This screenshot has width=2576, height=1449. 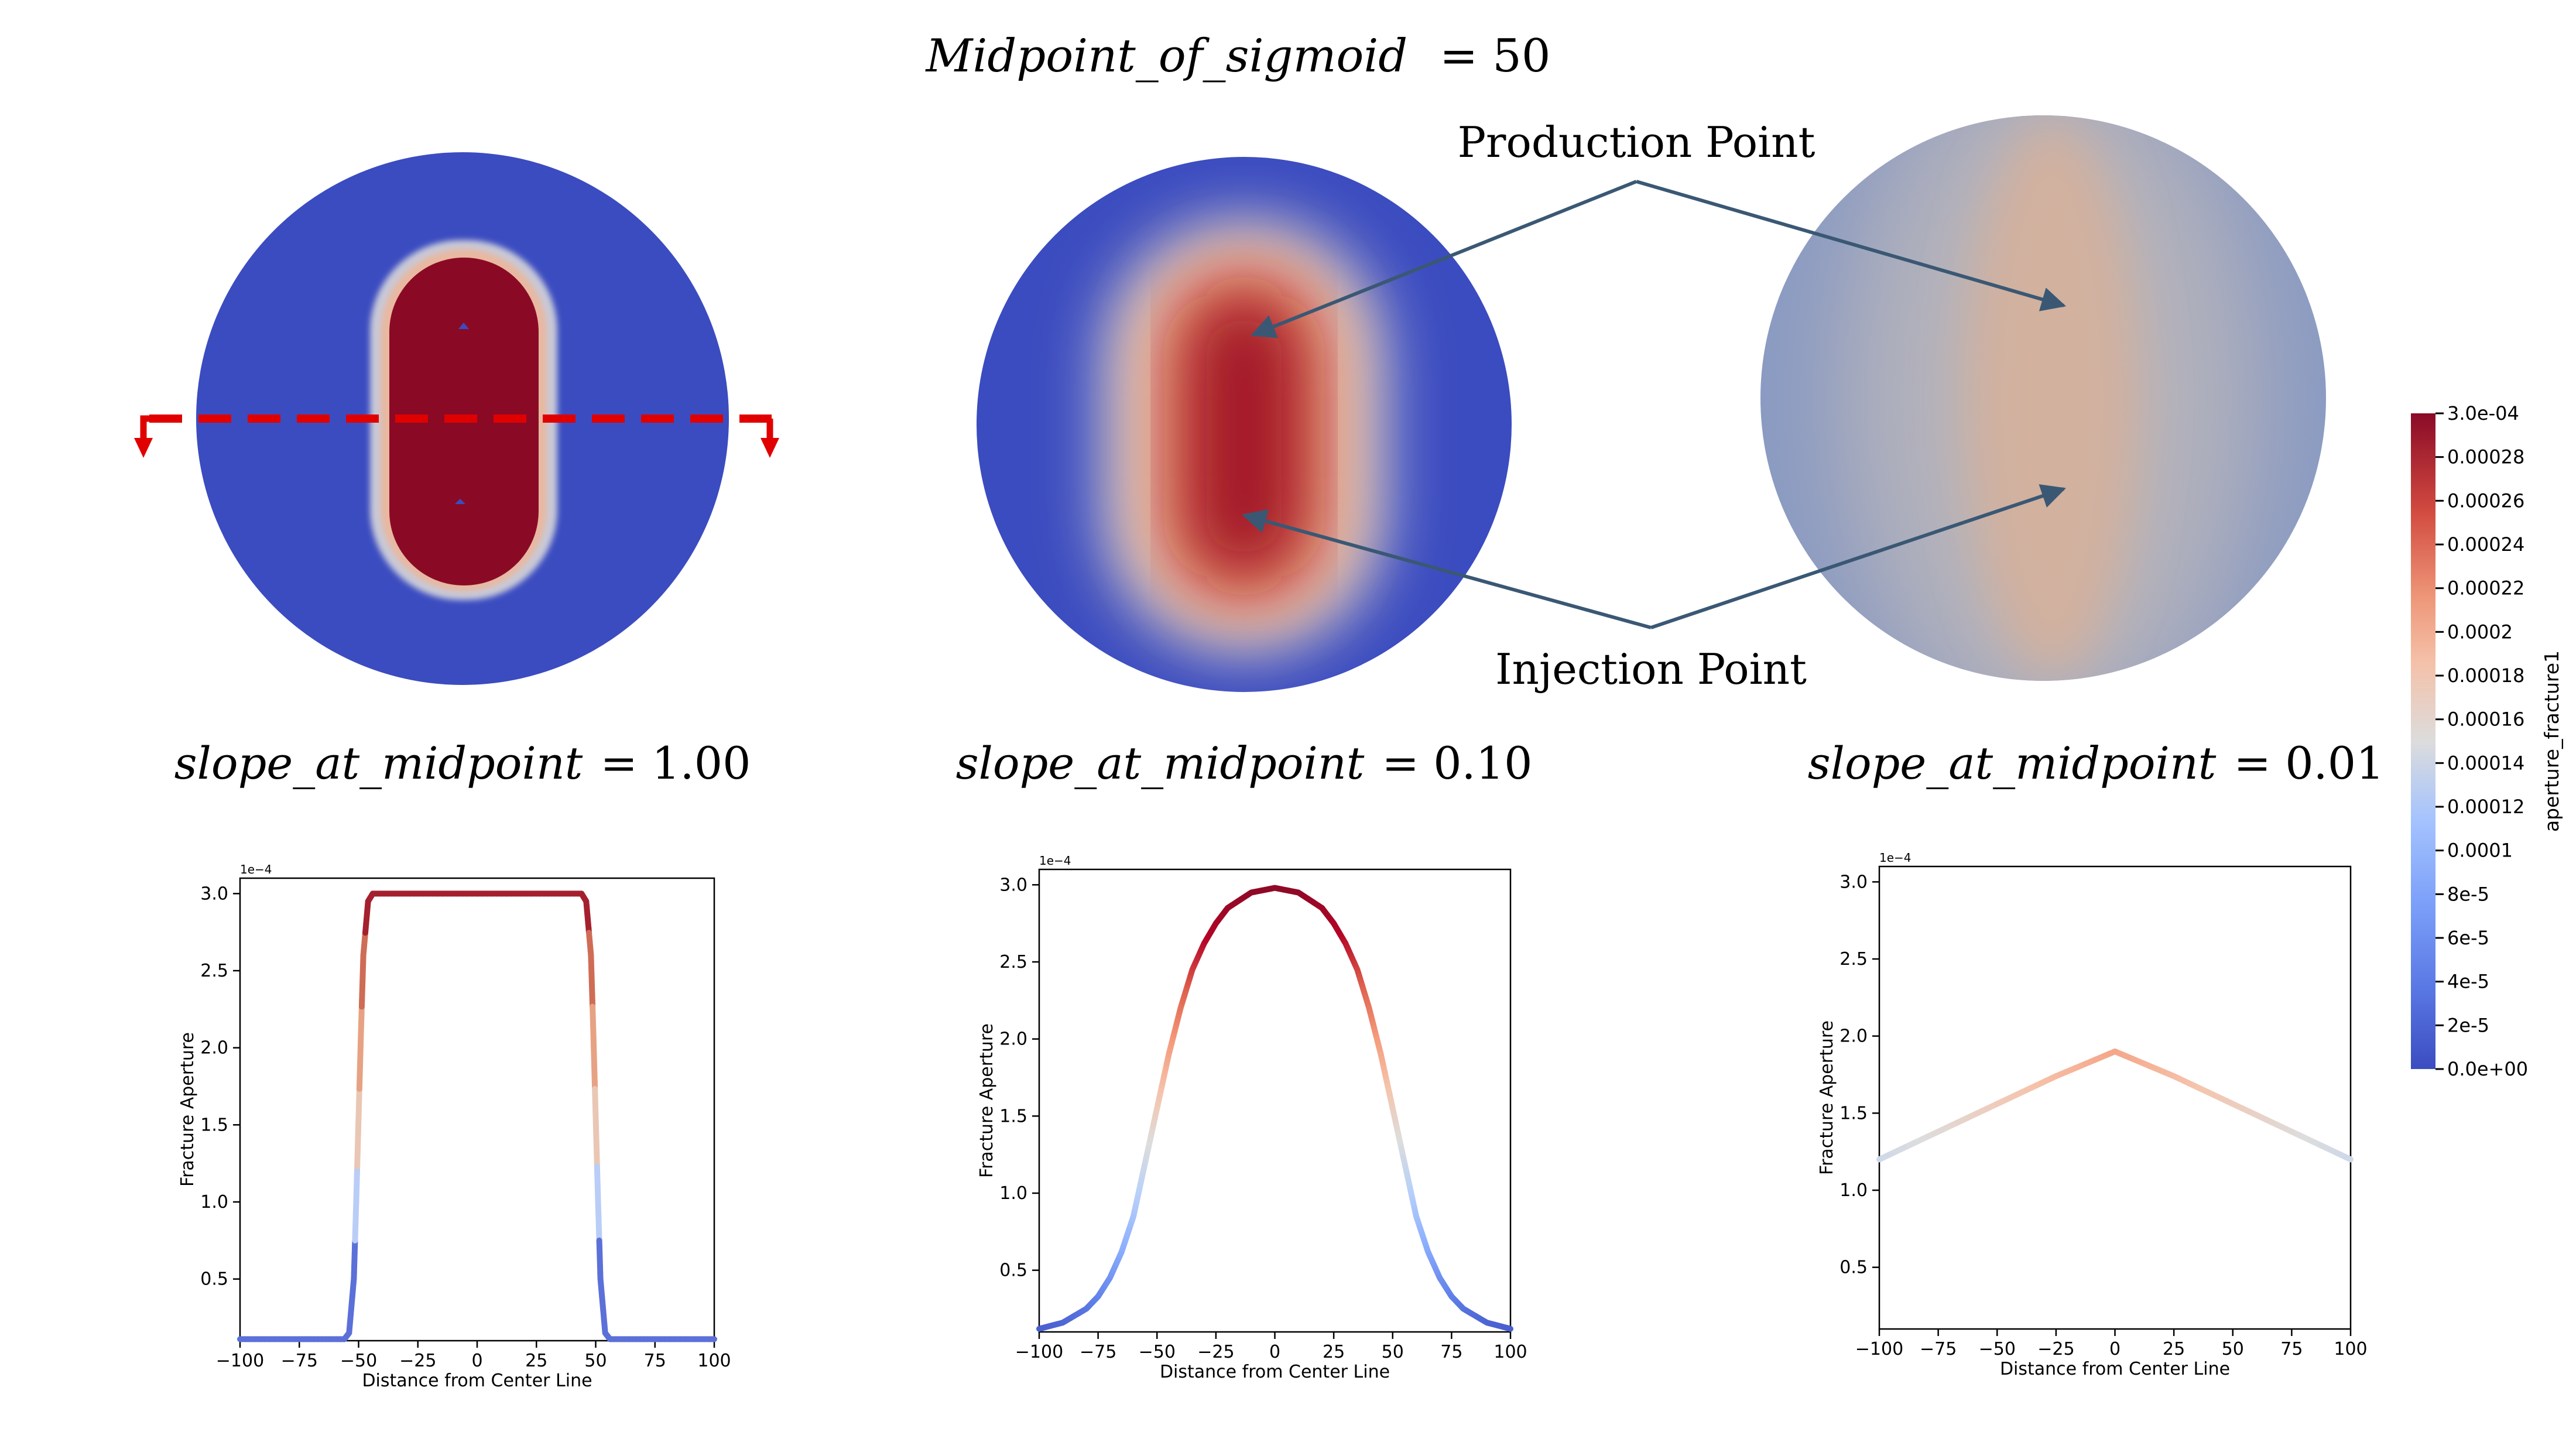 What do you see at coordinates (463, 326) in the screenshot?
I see `production-point-marker` at bounding box center [463, 326].